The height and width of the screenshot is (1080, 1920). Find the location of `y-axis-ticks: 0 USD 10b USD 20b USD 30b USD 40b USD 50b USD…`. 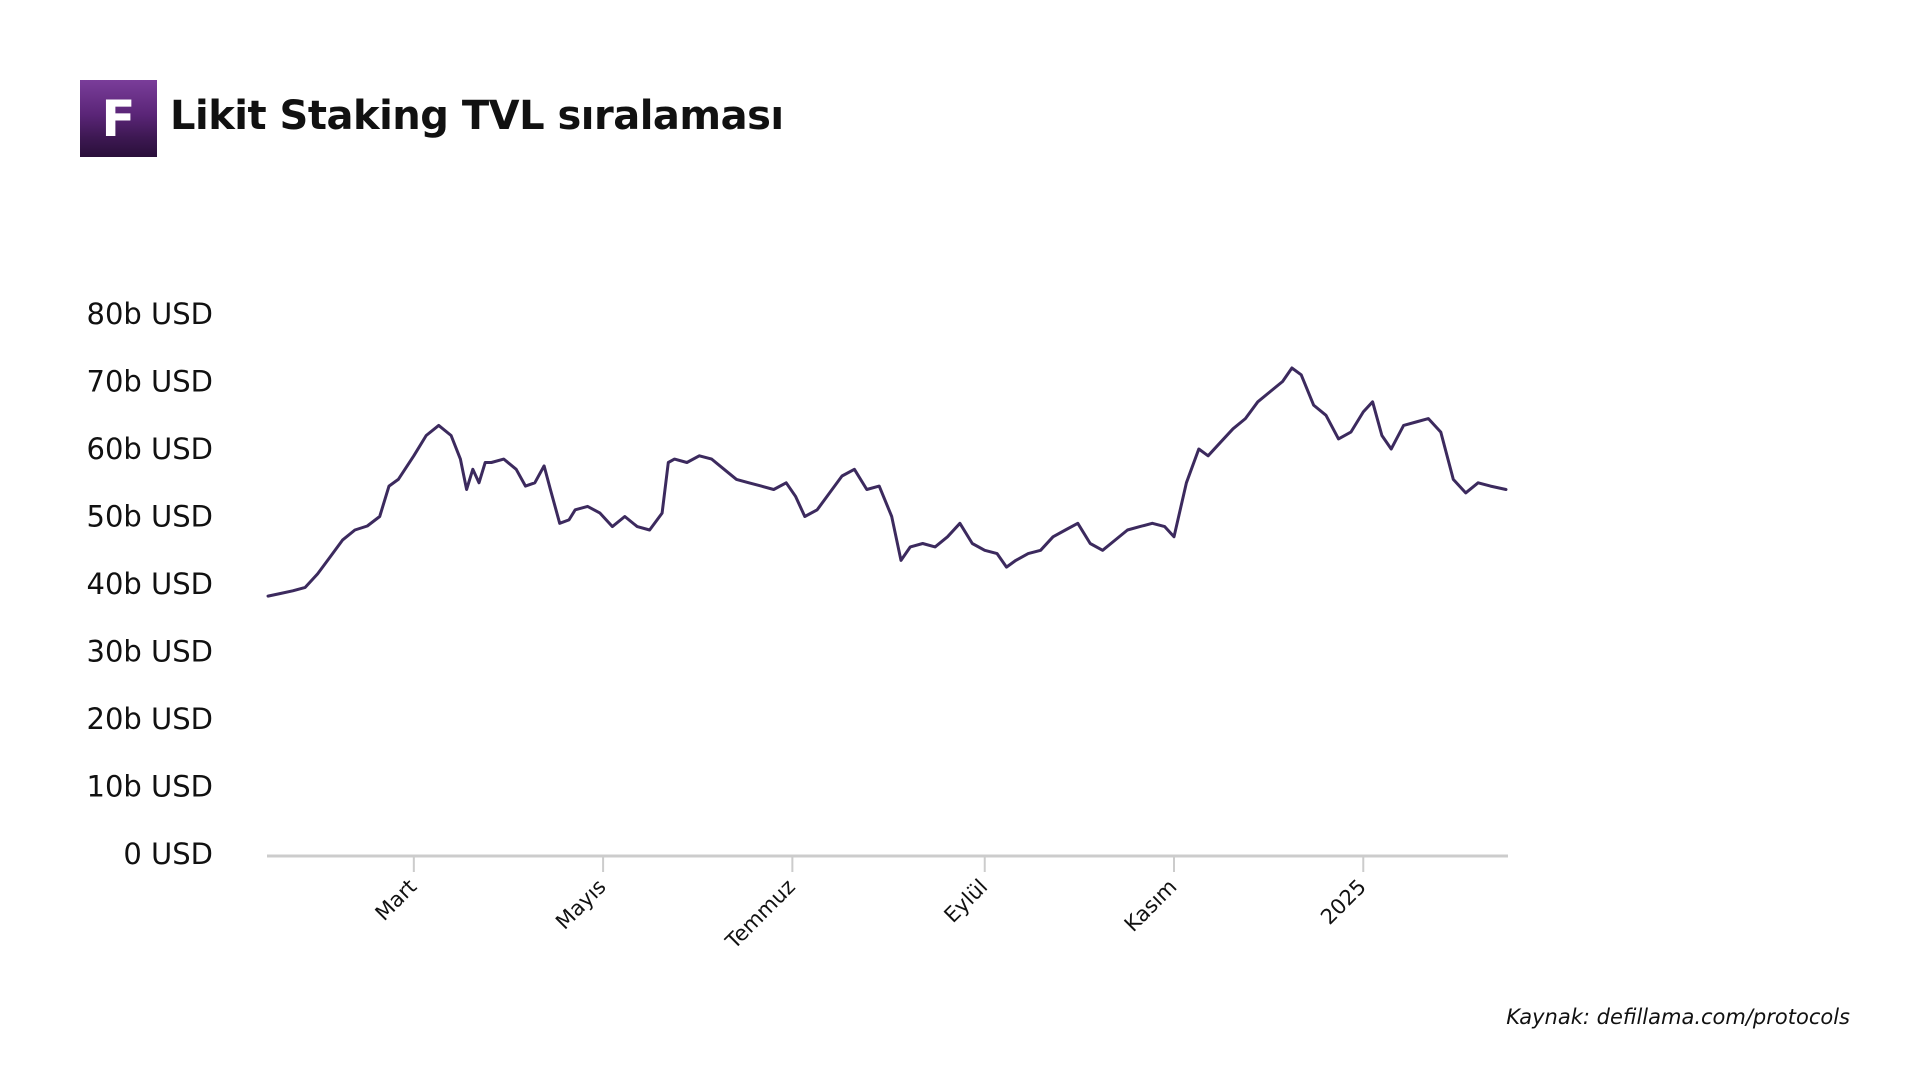

y-axis-ticks: 0 USD 10b USD 20b USD 30b USD 40b USD 50b USD… is located at coordinates (150, 584).